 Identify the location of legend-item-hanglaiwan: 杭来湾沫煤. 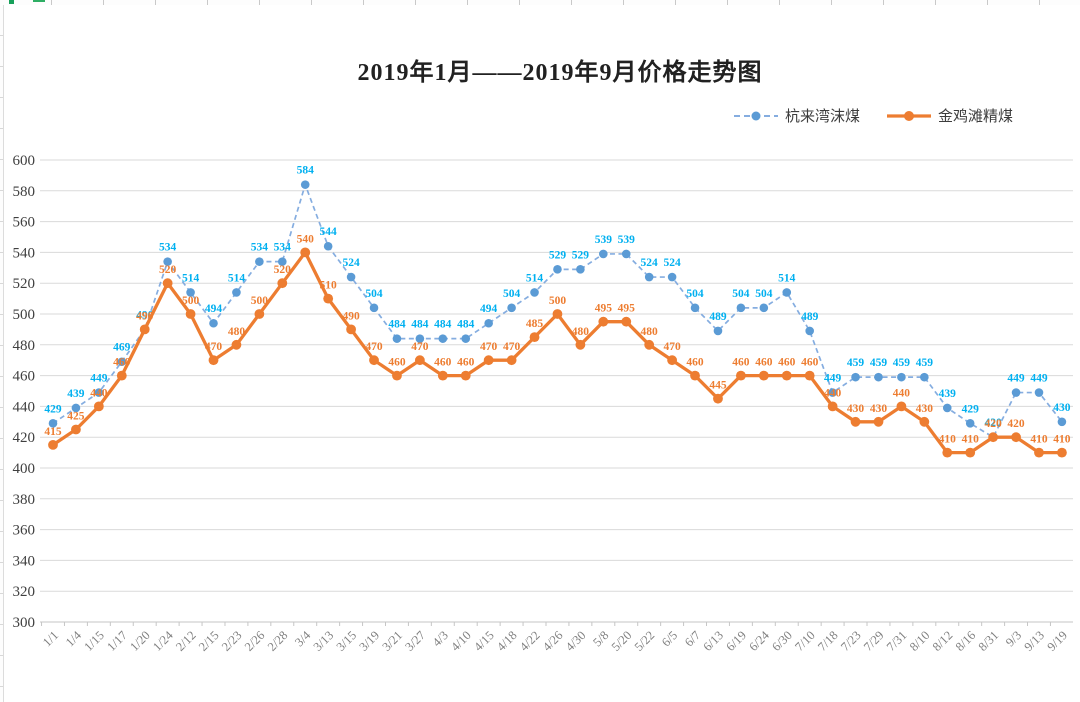
(796, 115).